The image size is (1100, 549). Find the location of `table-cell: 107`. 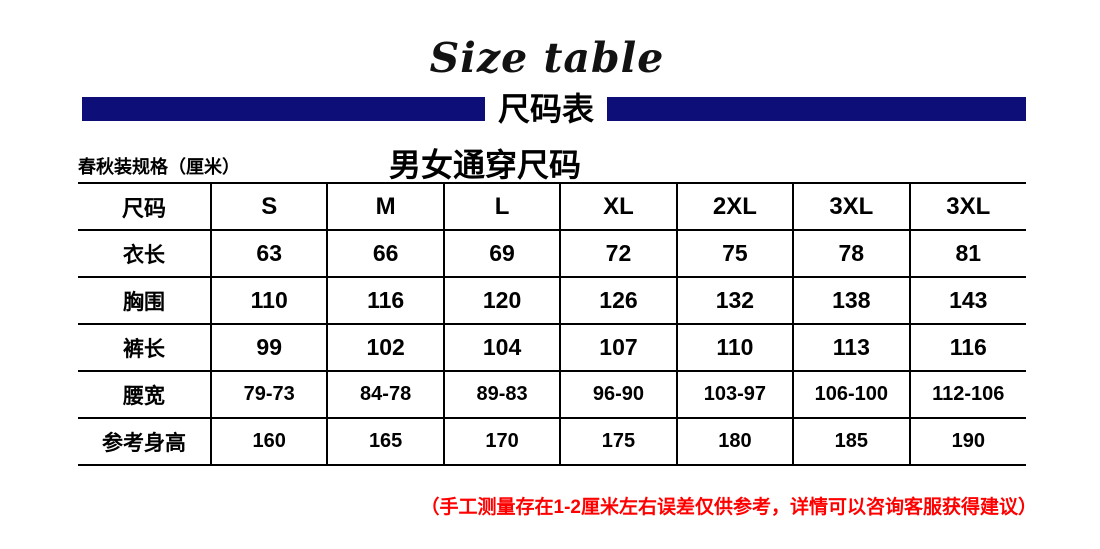

table-cell: 107 is located at coordinates (618, 347).